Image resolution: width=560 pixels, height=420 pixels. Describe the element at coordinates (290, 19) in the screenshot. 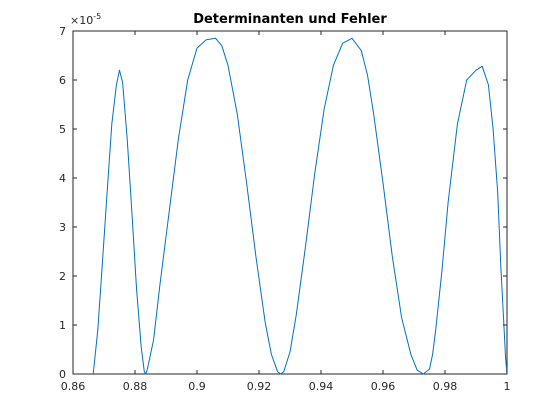

I see `chart-title: Determinanten und Fehler` at that location.